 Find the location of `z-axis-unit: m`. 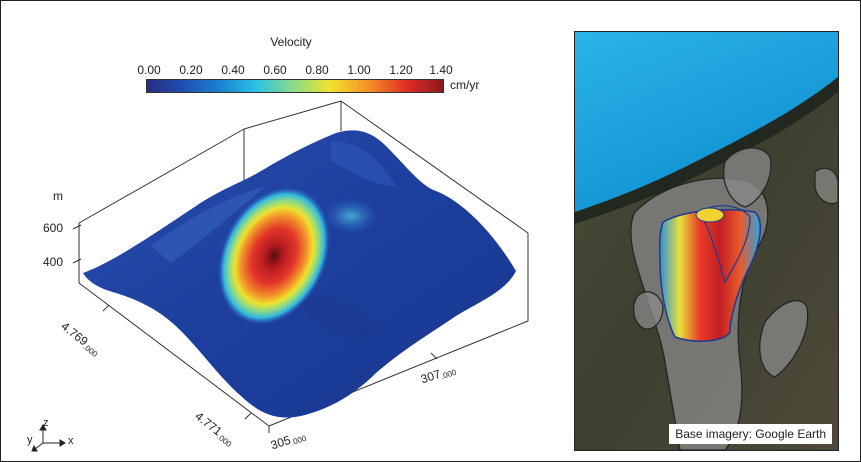

z-axis-unit: m is located at coordinates (58, 196).